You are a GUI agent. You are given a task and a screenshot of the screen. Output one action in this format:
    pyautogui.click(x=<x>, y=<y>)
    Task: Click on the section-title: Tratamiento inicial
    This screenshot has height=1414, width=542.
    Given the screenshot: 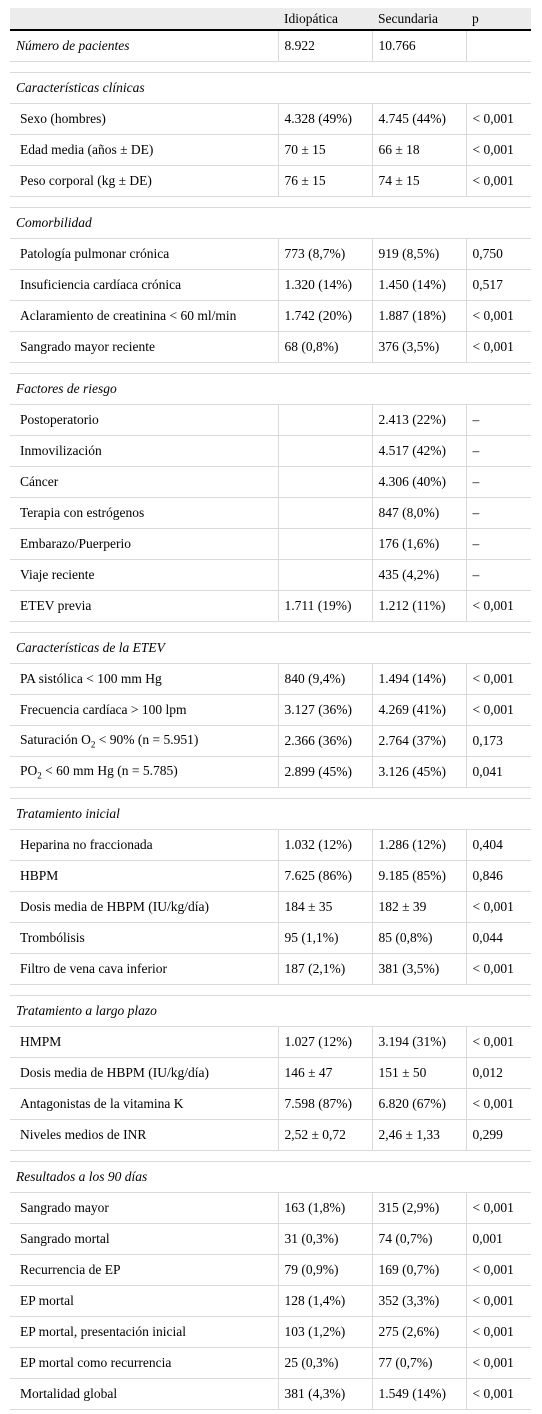 What is the action you would take?
    pyautogui.click(x=270, y=814)
    